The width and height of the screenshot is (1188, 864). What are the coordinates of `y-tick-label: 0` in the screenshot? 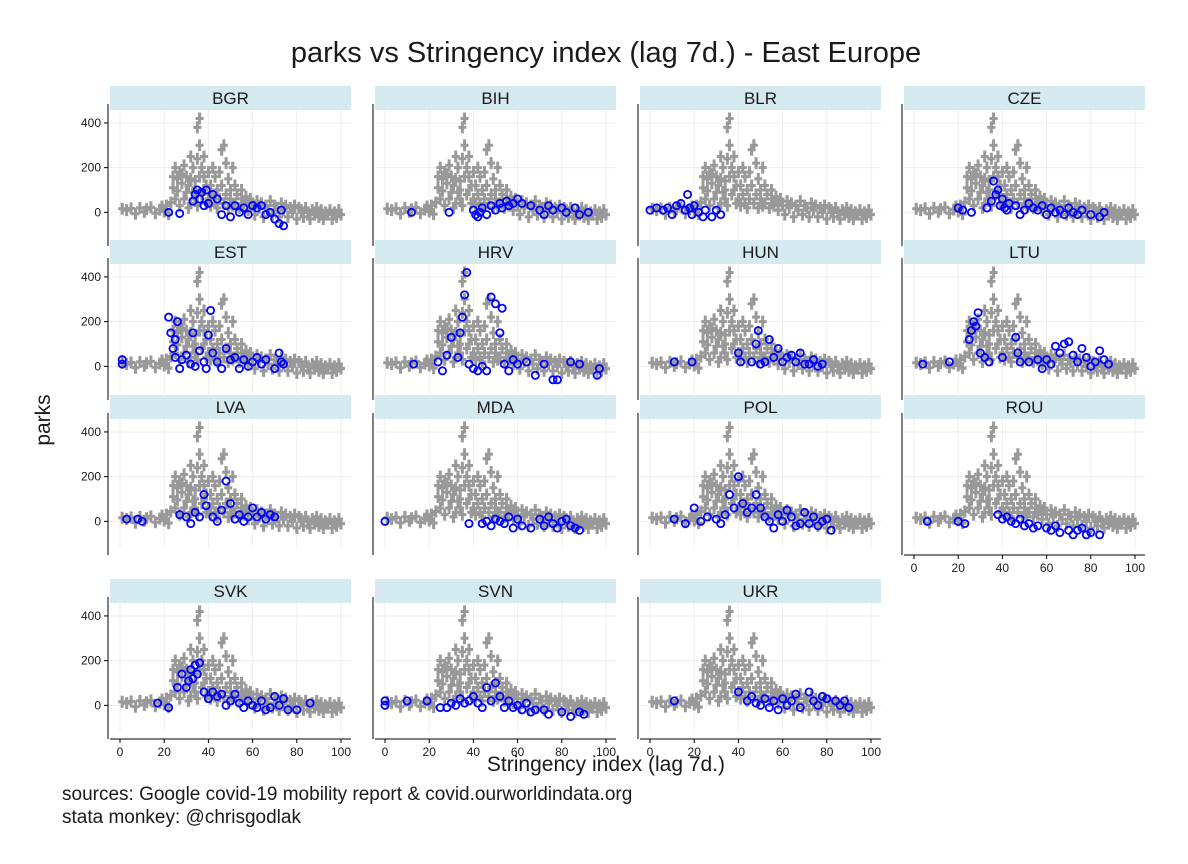 It's located at (97, 521).